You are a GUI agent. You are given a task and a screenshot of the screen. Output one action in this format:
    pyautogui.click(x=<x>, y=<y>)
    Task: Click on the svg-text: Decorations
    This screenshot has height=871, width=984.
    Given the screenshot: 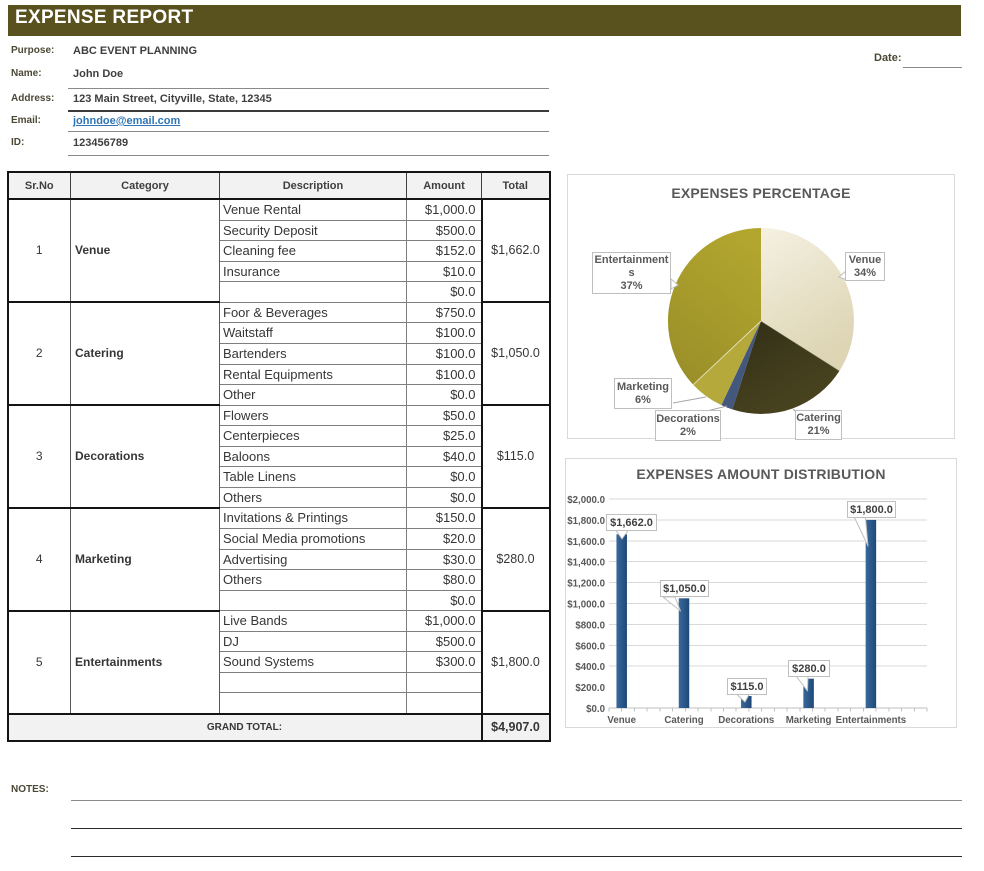 What is the action you would take?
    pyautogui.click(x=746, y=720)
    